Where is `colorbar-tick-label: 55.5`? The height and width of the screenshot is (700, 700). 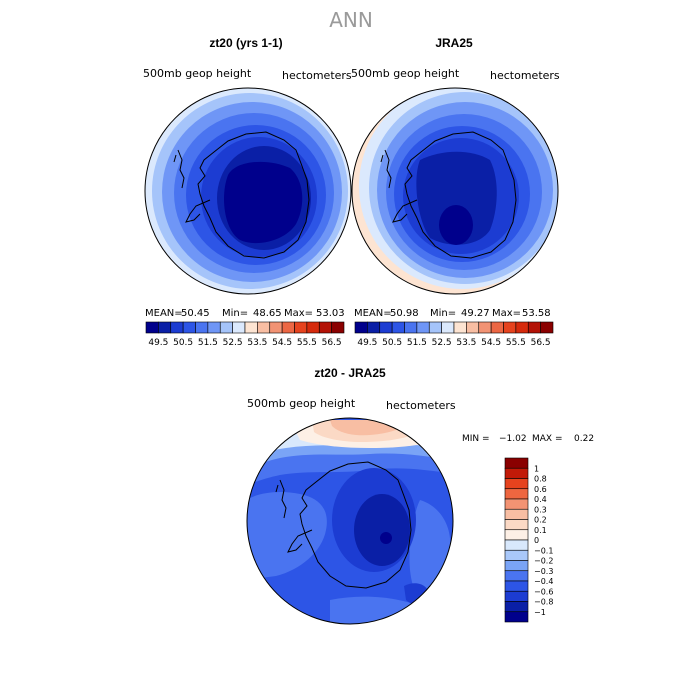 colorbar-tick-label: 55.5 is located at coordinates (307, 343).